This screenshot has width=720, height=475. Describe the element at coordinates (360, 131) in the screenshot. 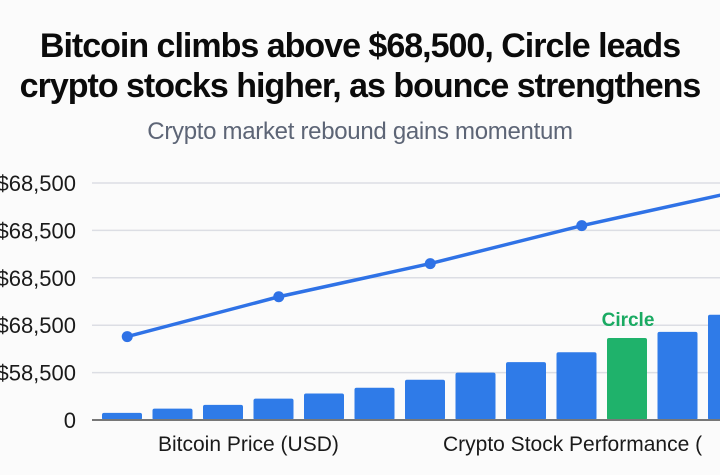

I see `chart-subtitle: Crypto market rebound gains momentum` at that location.